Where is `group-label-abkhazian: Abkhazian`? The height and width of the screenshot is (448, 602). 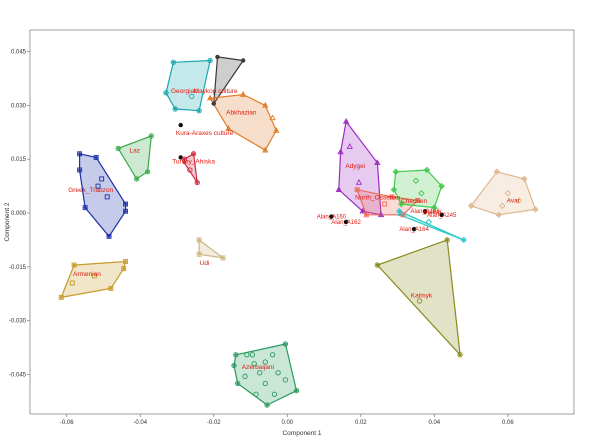
group-label-abkhazian: Abkhazian is located at coordinates (241, 112).